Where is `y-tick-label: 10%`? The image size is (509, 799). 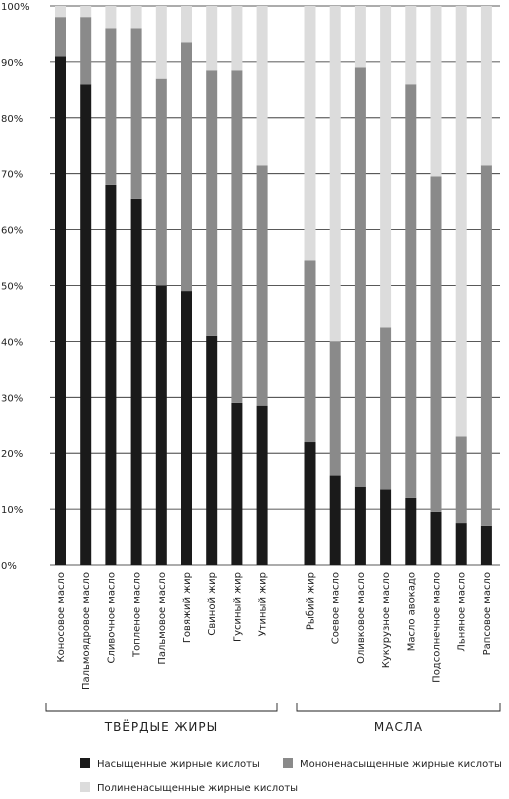 y-tick-label: 10% is located at coordinates (12, 510).